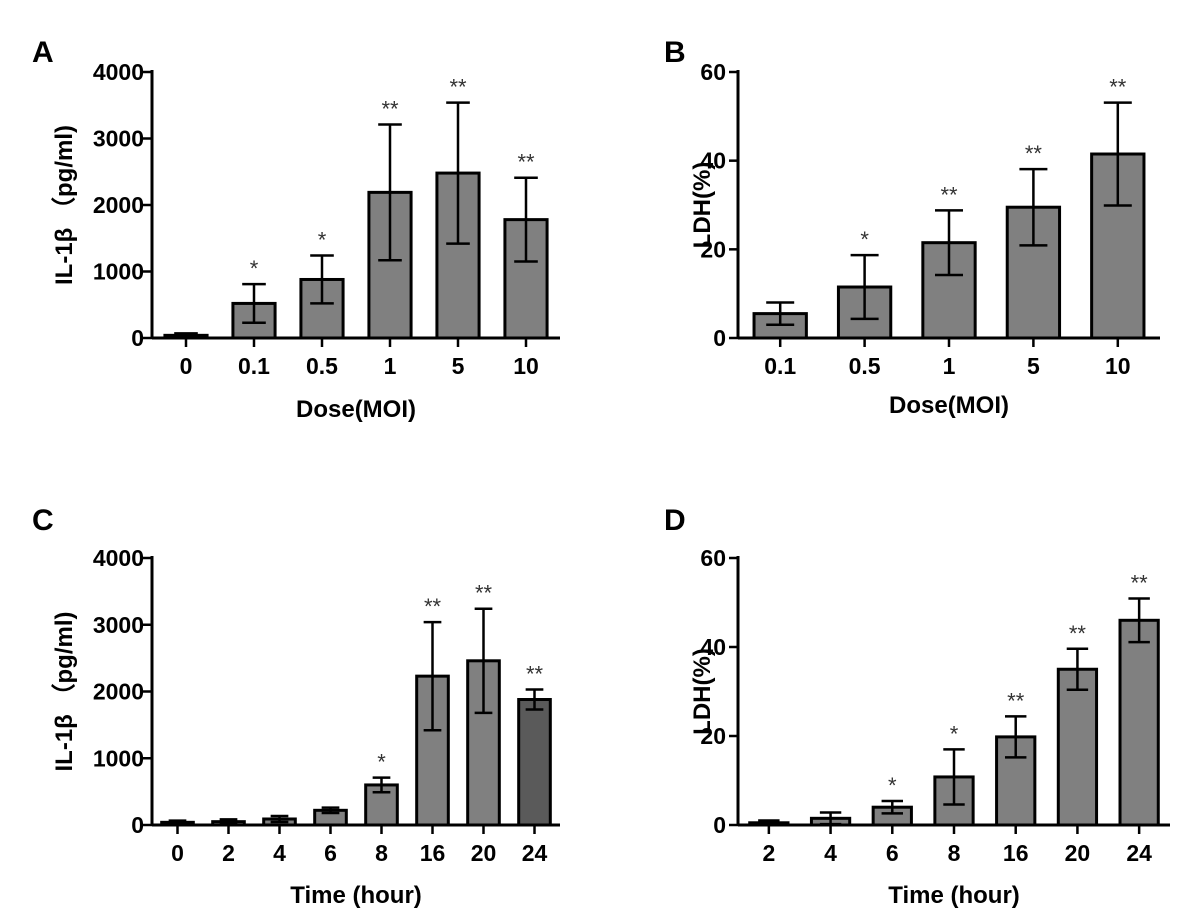  What do you see at coordinates (118, 139) in the screenshot?
I see `y-tick-label: 3000` at bounding box center [118, 139].